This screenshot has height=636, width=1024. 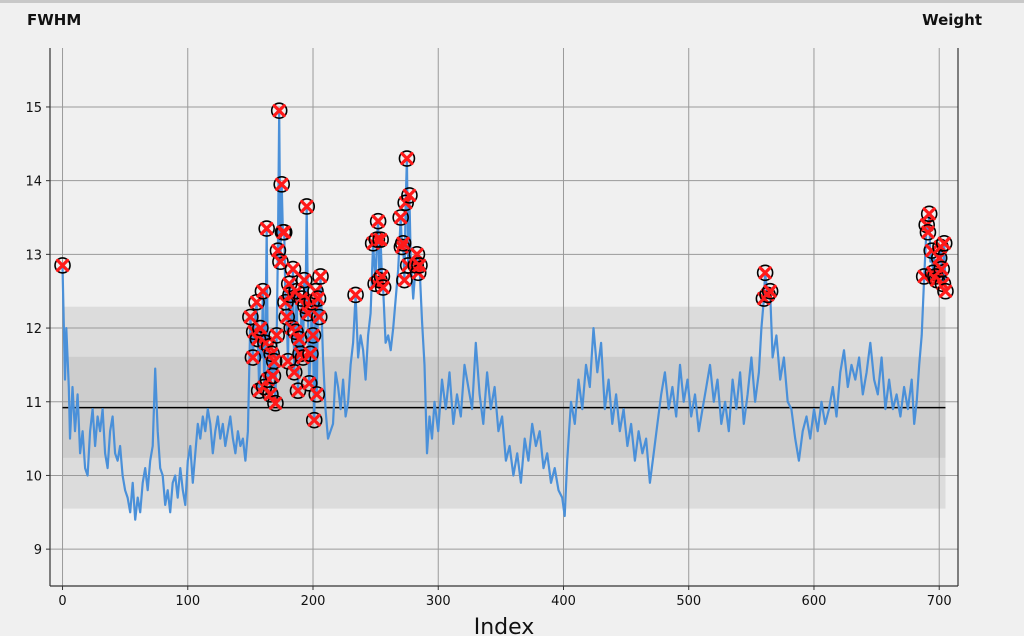 What do you see at coordinates (952, 20) in the screenshot?
I see `y-axis-label-right: Weight` at bounding box center [952, 20].